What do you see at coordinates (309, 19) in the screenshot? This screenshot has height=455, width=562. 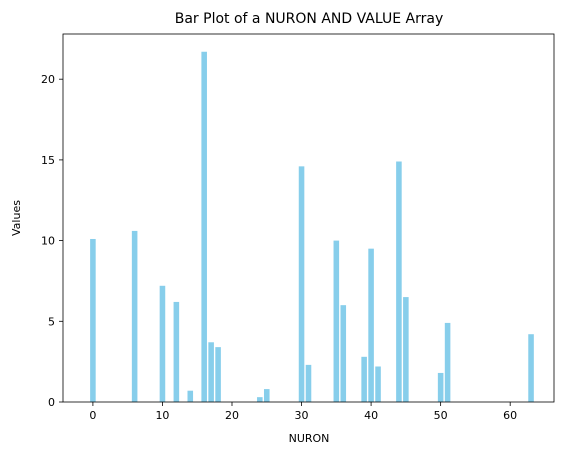 I see `chart-title: Bar Plot of a NURON AND VALUE Array` at bounding box center [309, 19].